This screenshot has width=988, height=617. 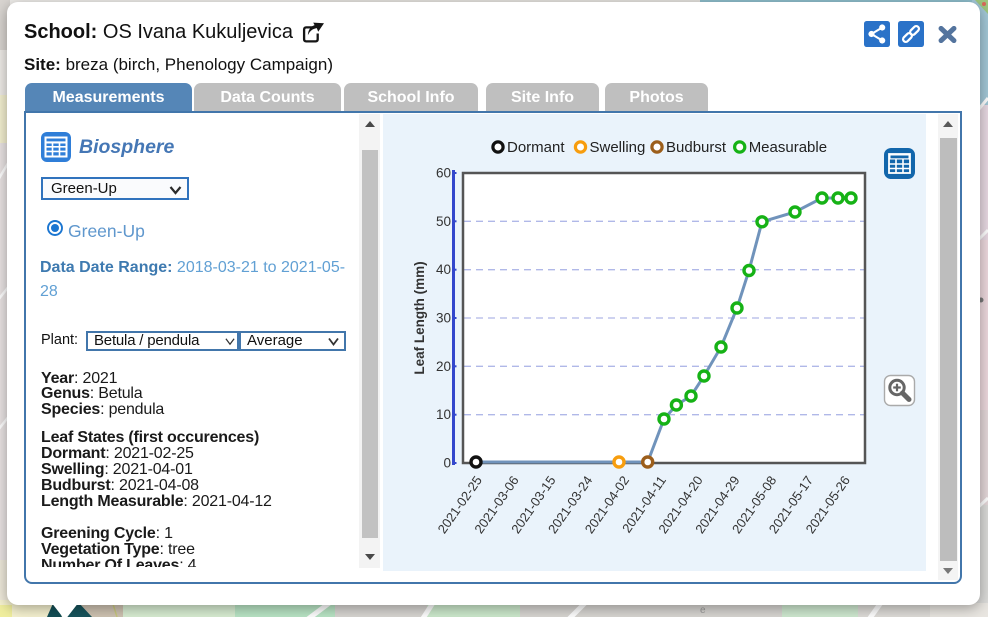 What do you see at coordinates (618, 147) in the screenshot?
I see `svg-text: Swelling` at bounding box center [618, 147].